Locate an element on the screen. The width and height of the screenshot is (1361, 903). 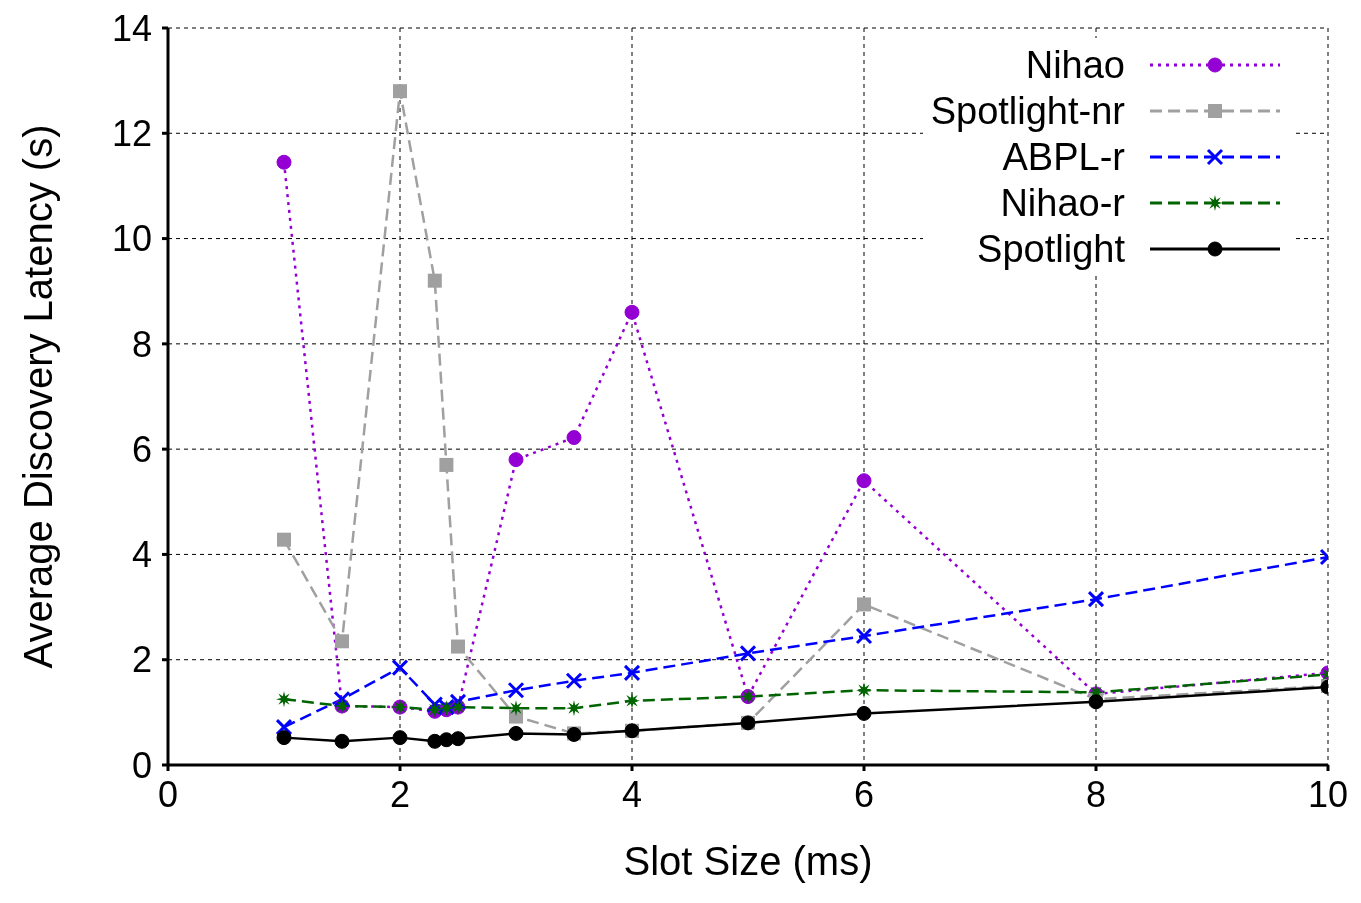
x-tick-label: 8 is located at coordinates (1096, 794).